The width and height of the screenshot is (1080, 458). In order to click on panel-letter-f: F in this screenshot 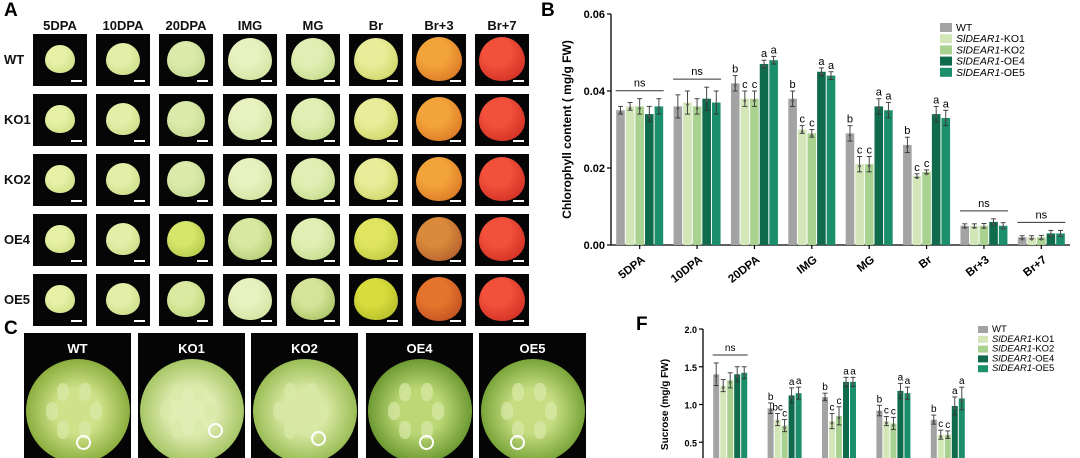, I will do `click(642, 324)`.